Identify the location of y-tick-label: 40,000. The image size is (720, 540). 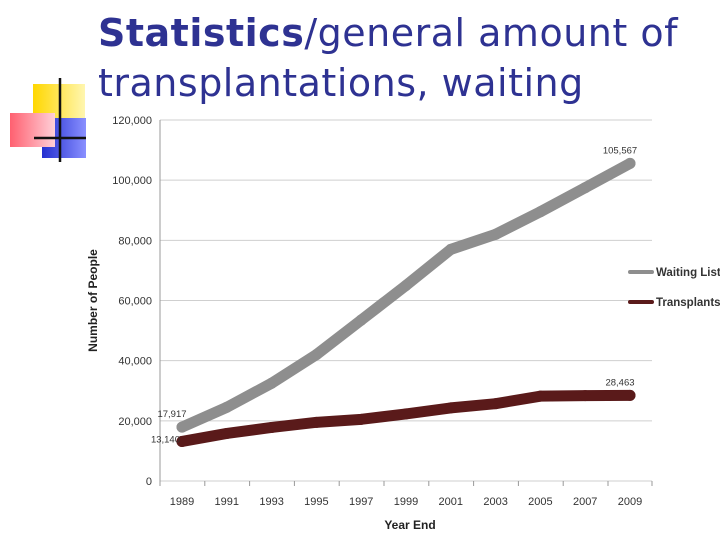
(135, 362).